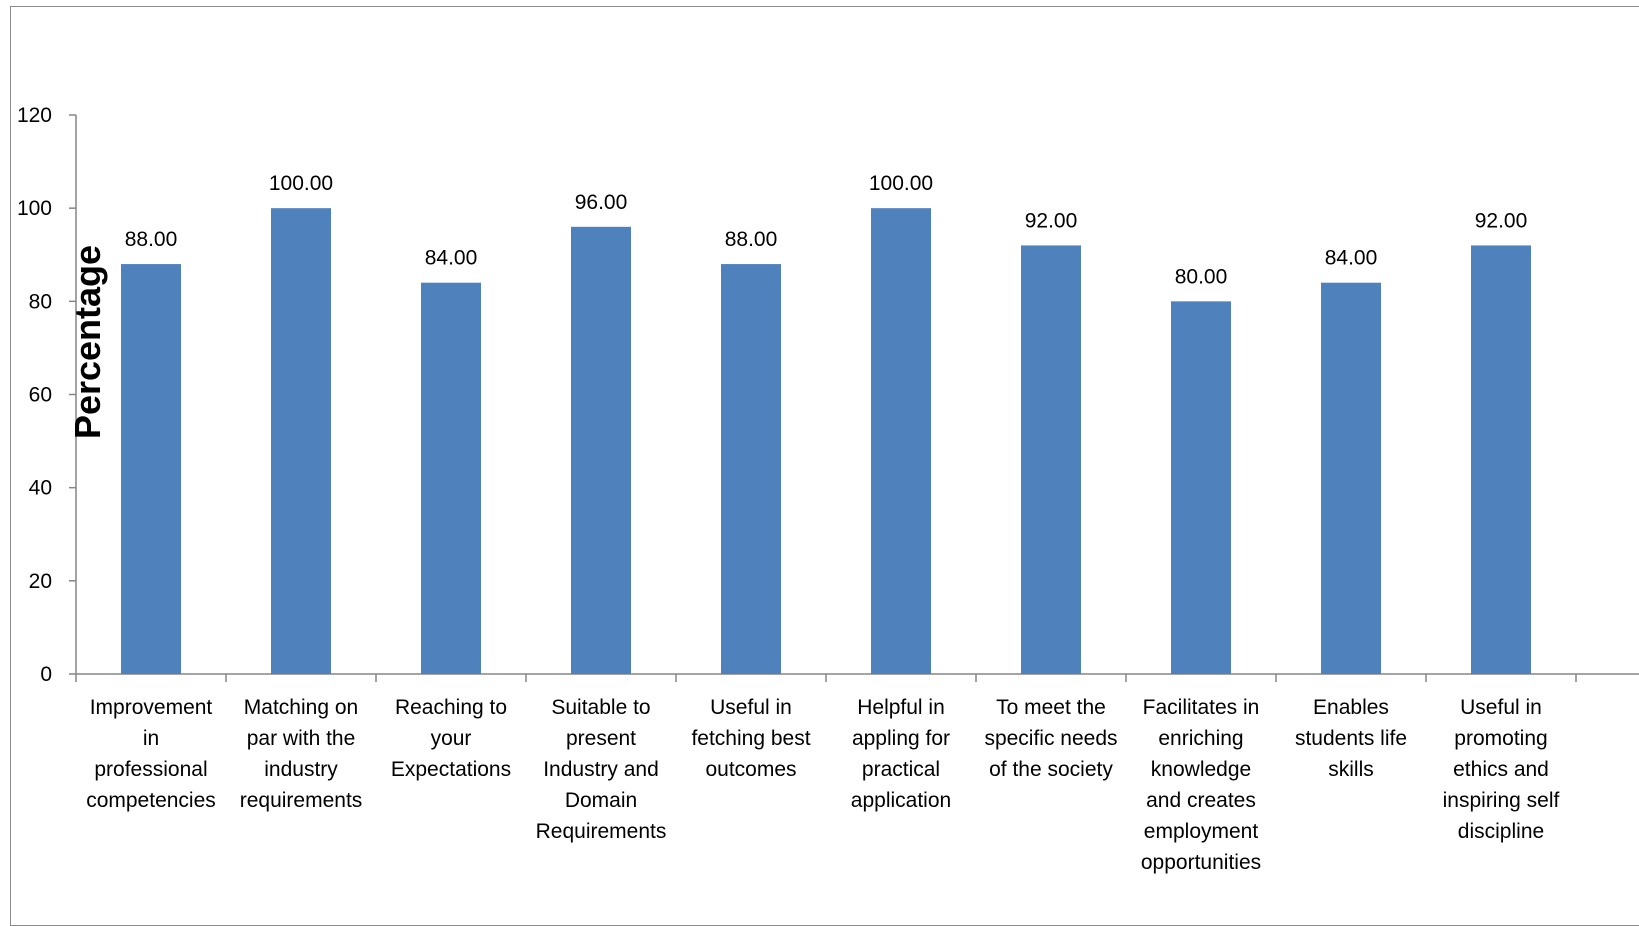 The width and height of the screenshot is (1639, 926). What do you see at coordinates (1351, 738) in the screenshot?
I see `category-label: Enables students life skills` at bounding box center [1351, 738].